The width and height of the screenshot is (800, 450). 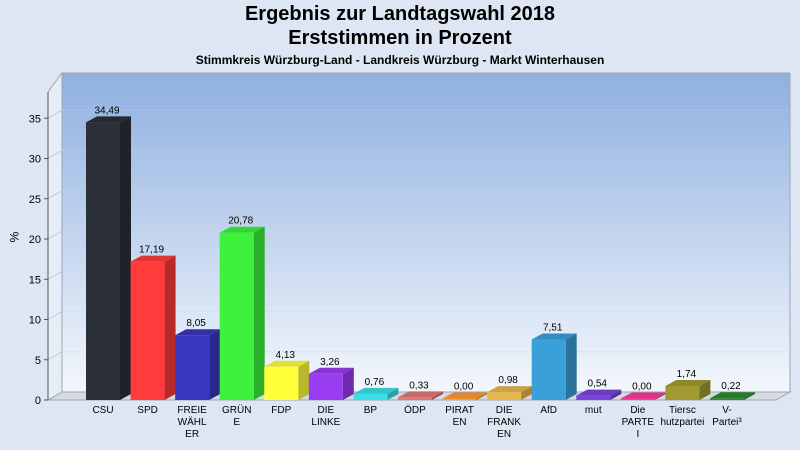 What do you see at coordinates (549, 410) in the screenshot?
I see `x-tick-label-line: AfD` at bounding box center [549, 410].